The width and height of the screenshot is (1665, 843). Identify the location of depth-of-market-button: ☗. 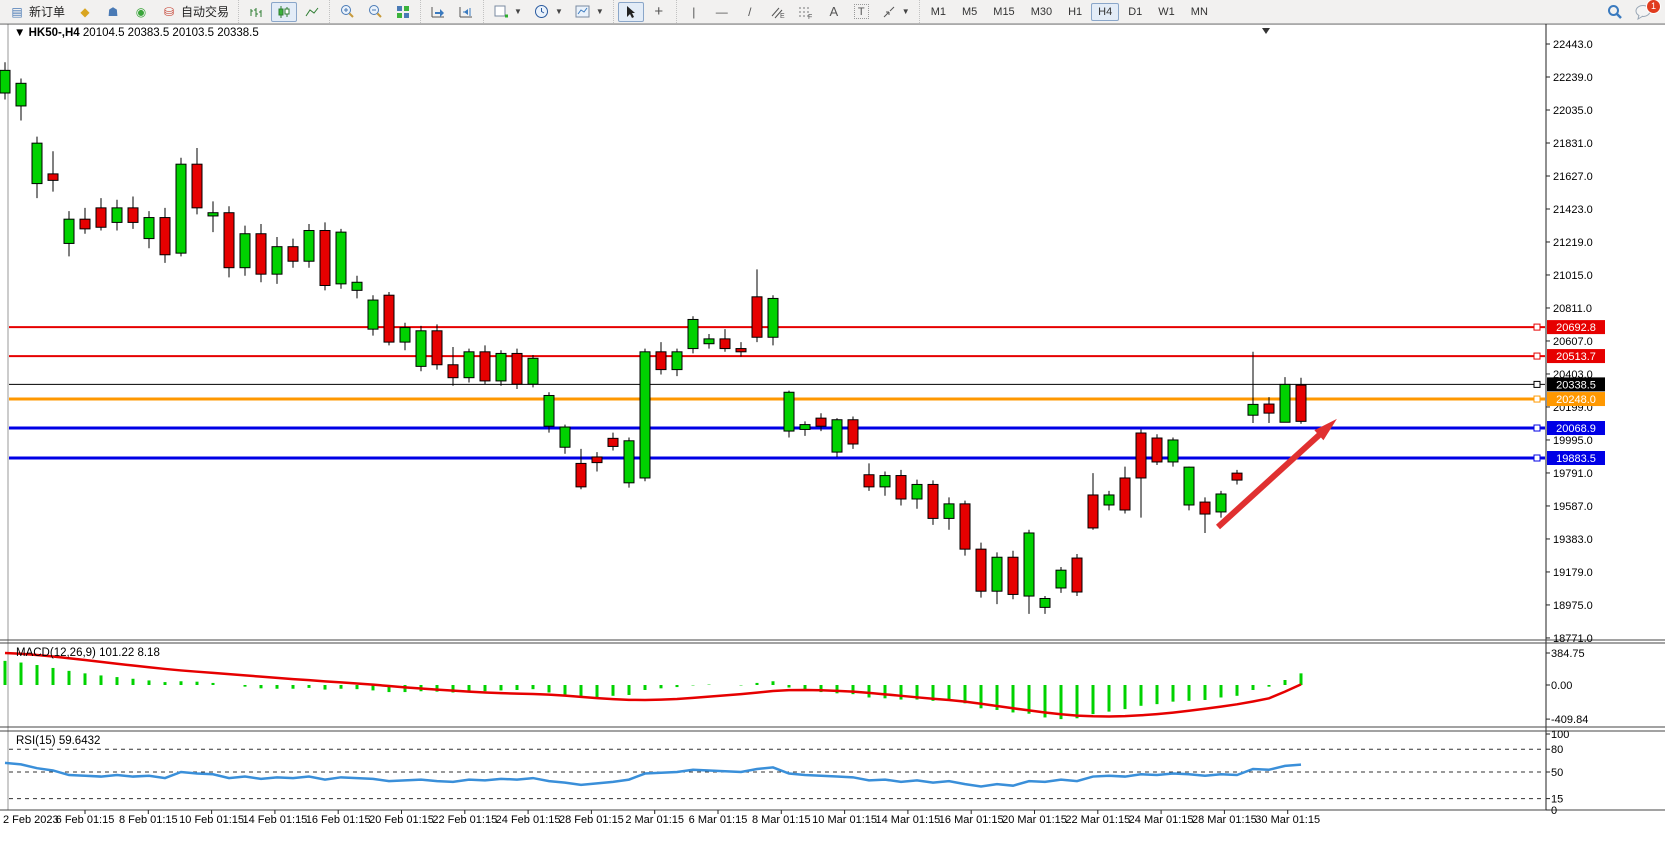
(113, 12).